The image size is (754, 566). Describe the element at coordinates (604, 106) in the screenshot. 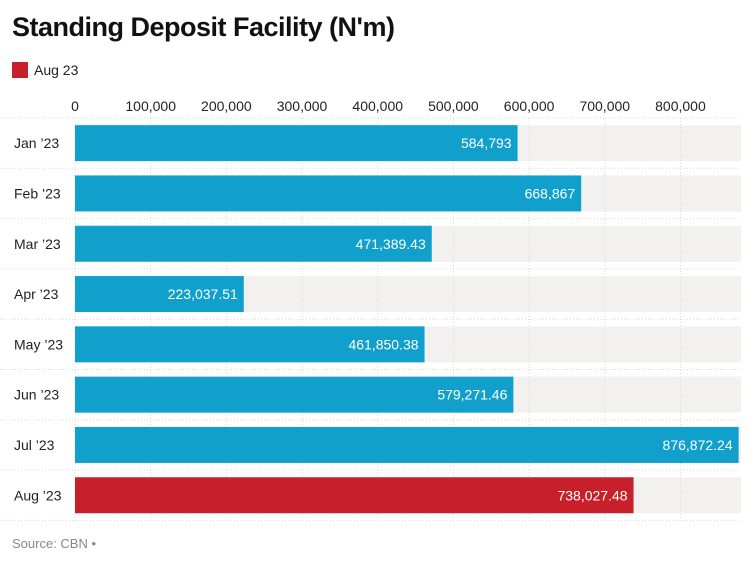

I see `x-tick-label: 700,000` at that location.